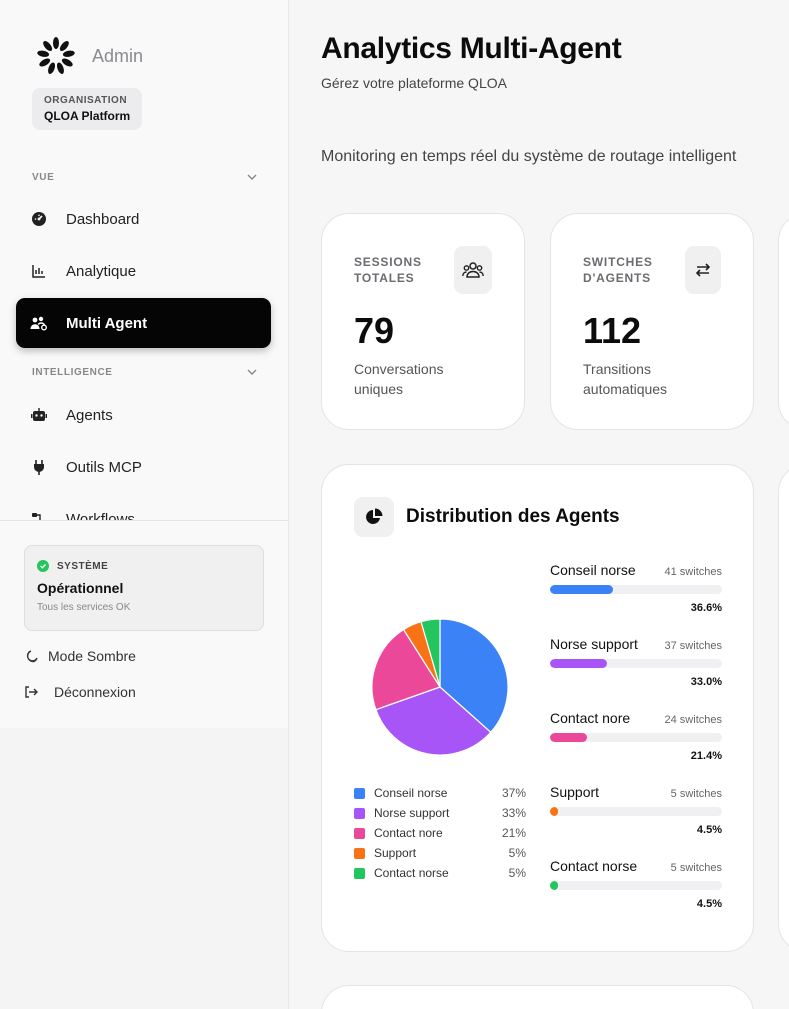 This screenshot has width=789, height=1009. I want to click on kpi-caption-line: D'AGENTS, so click(617, 278).